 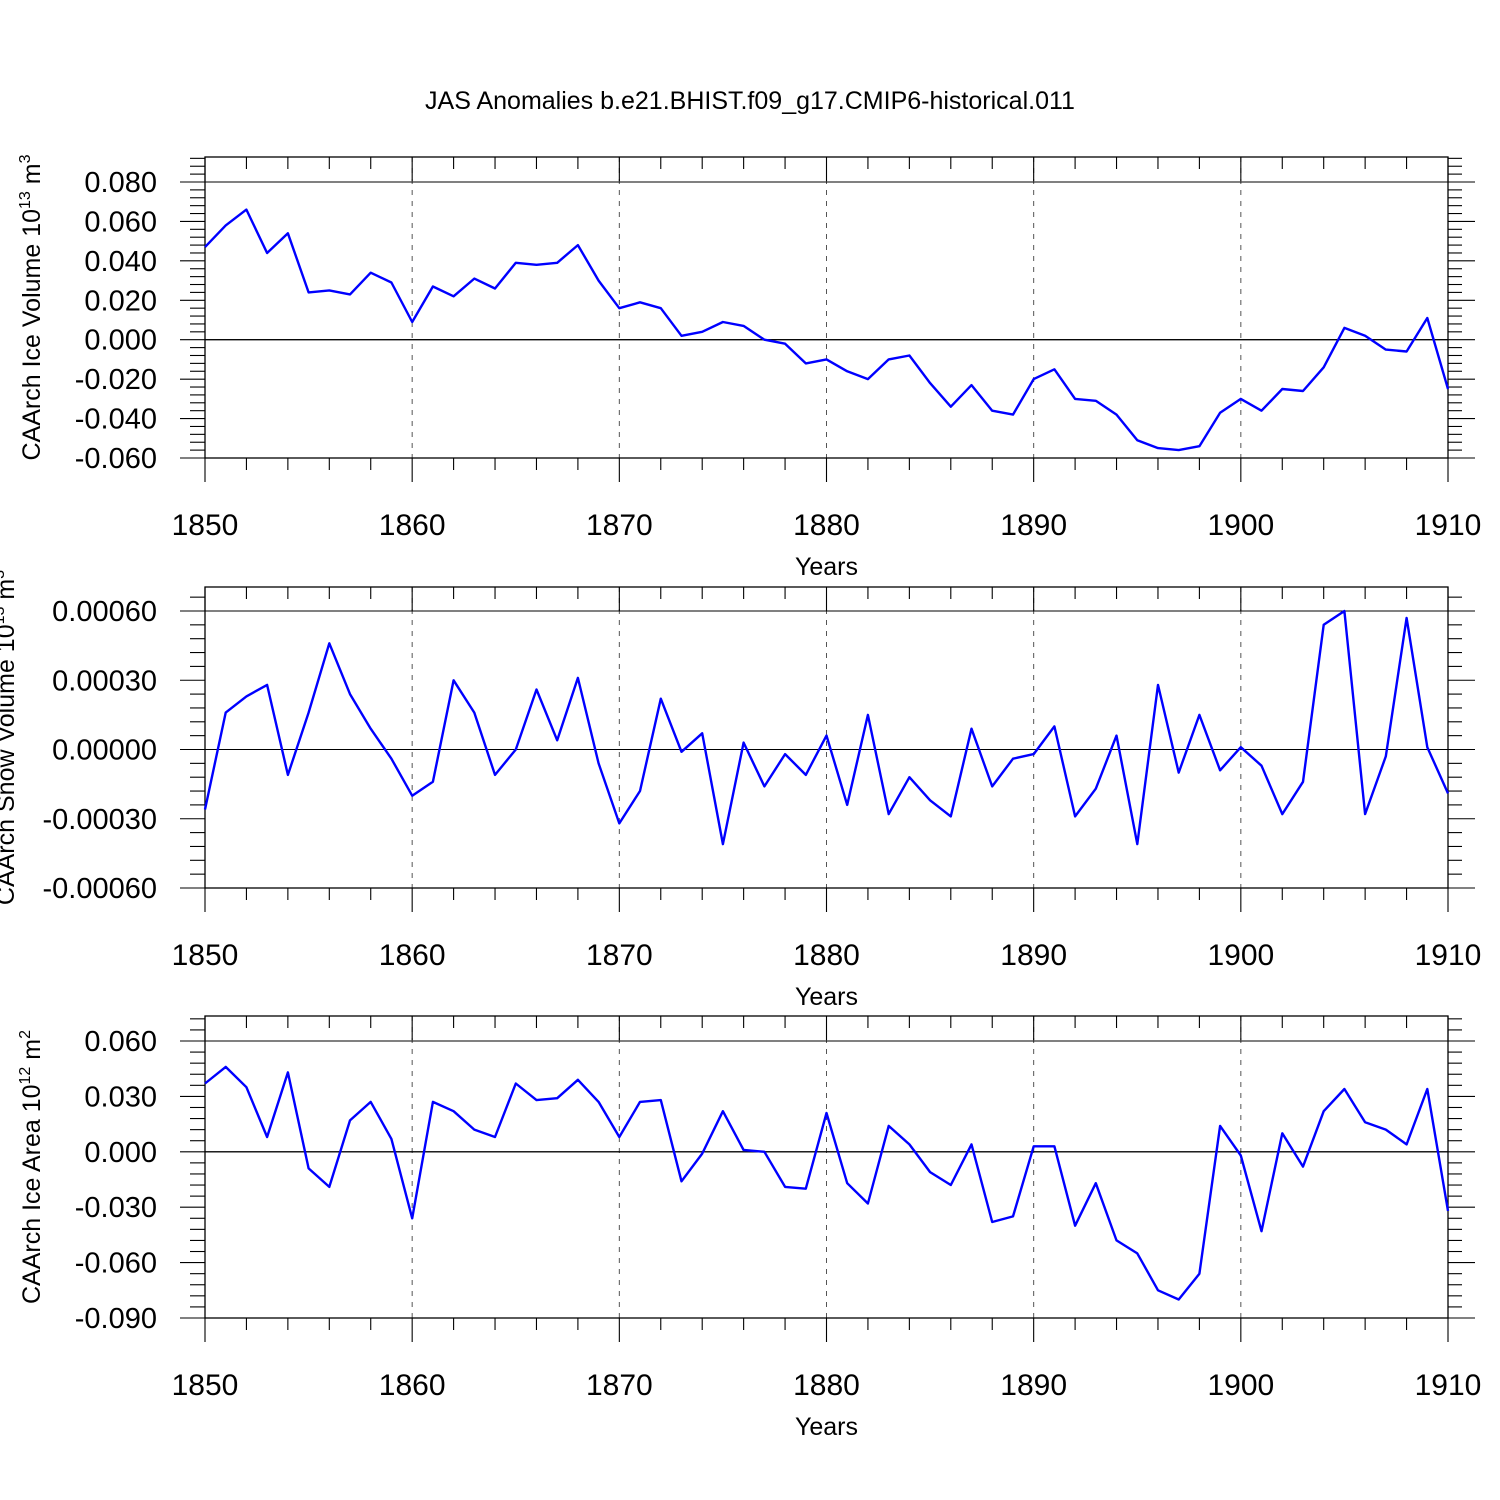 What do you see at coordinates (116, 1208) in the screenshot?
I see `y-tick-label: -0.030` at bounding box center [116, 1208].